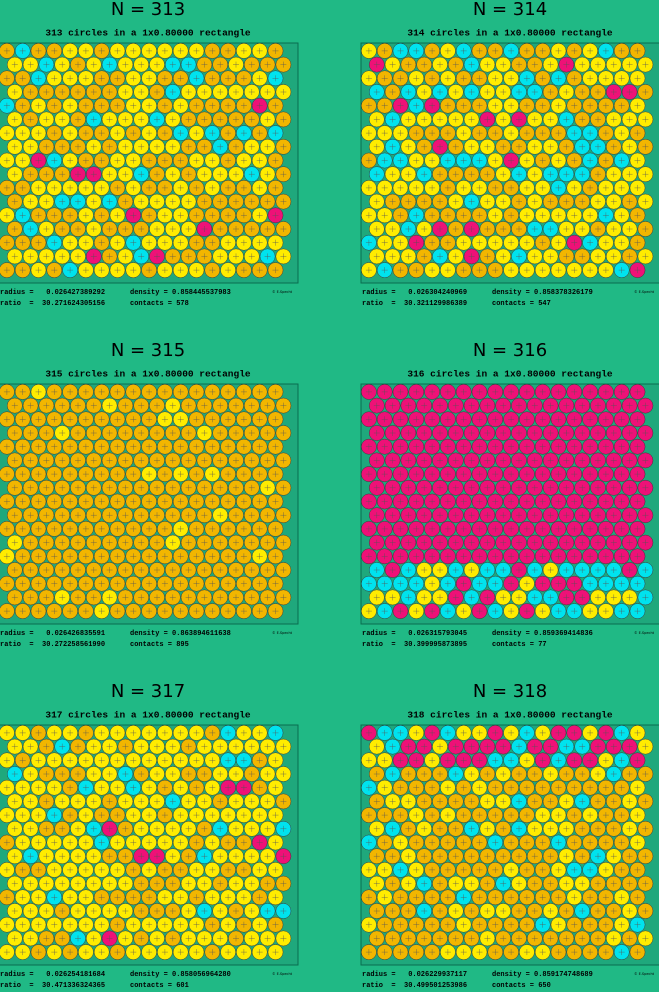 This screenshot has height=992, width=659. Describe the element at coordinates (159, 645) in the screenshot. I see `contacts: contacts = 895` at that location.